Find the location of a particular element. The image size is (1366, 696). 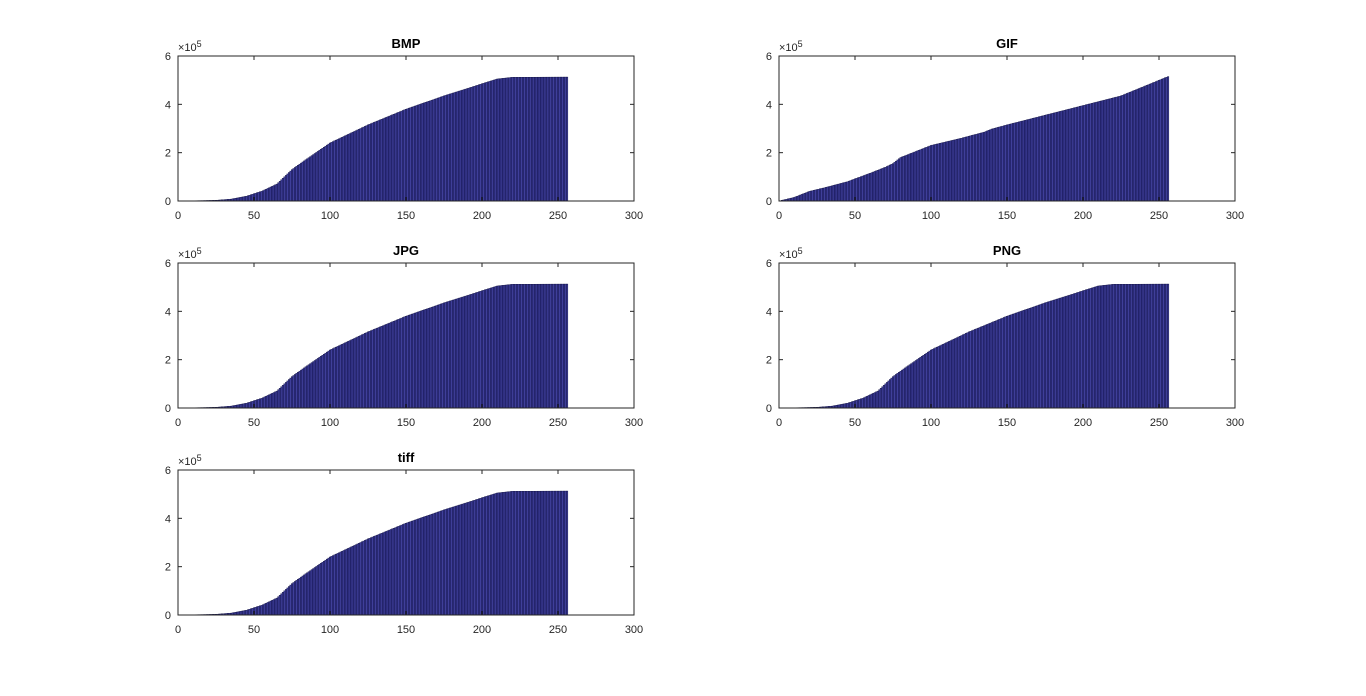

x-tick-label: 200 is located at coordinates (482, 423).